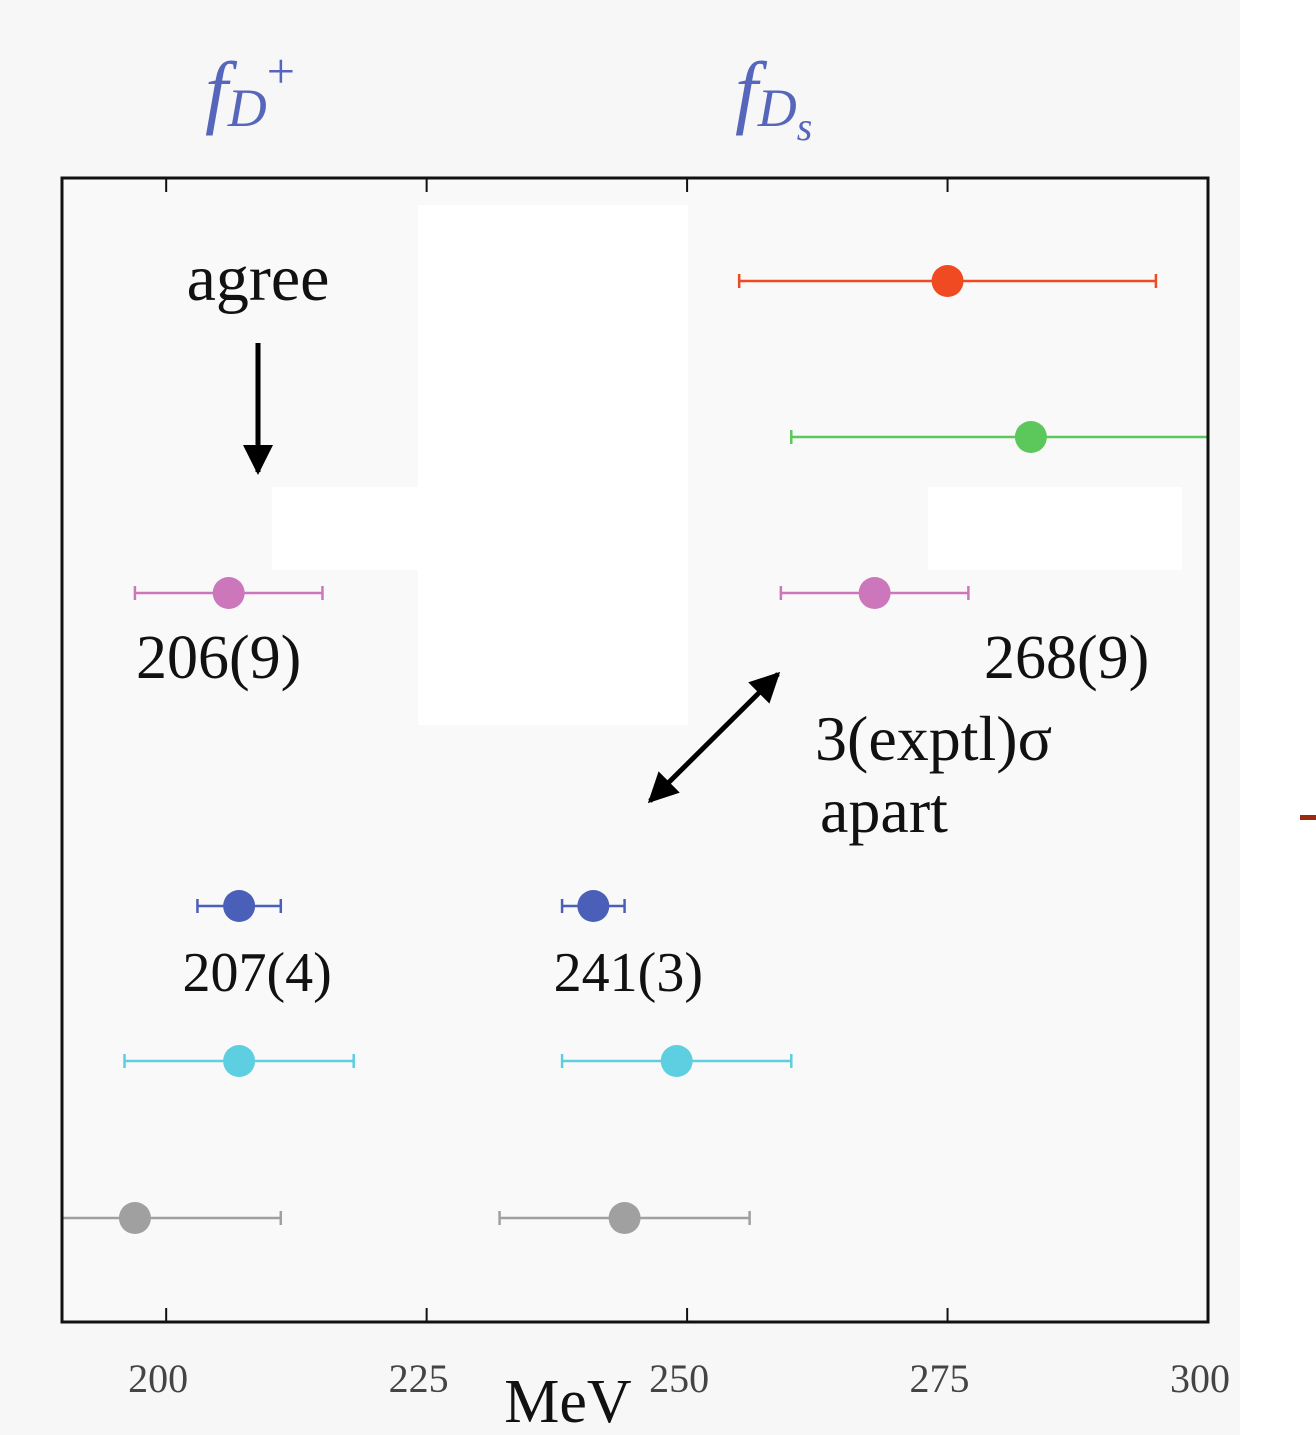 The height and width of the screenshot is (1435, 1316). Describe the element at coordinates (1278, 655) in the screenshot. I see `margin` at that location.